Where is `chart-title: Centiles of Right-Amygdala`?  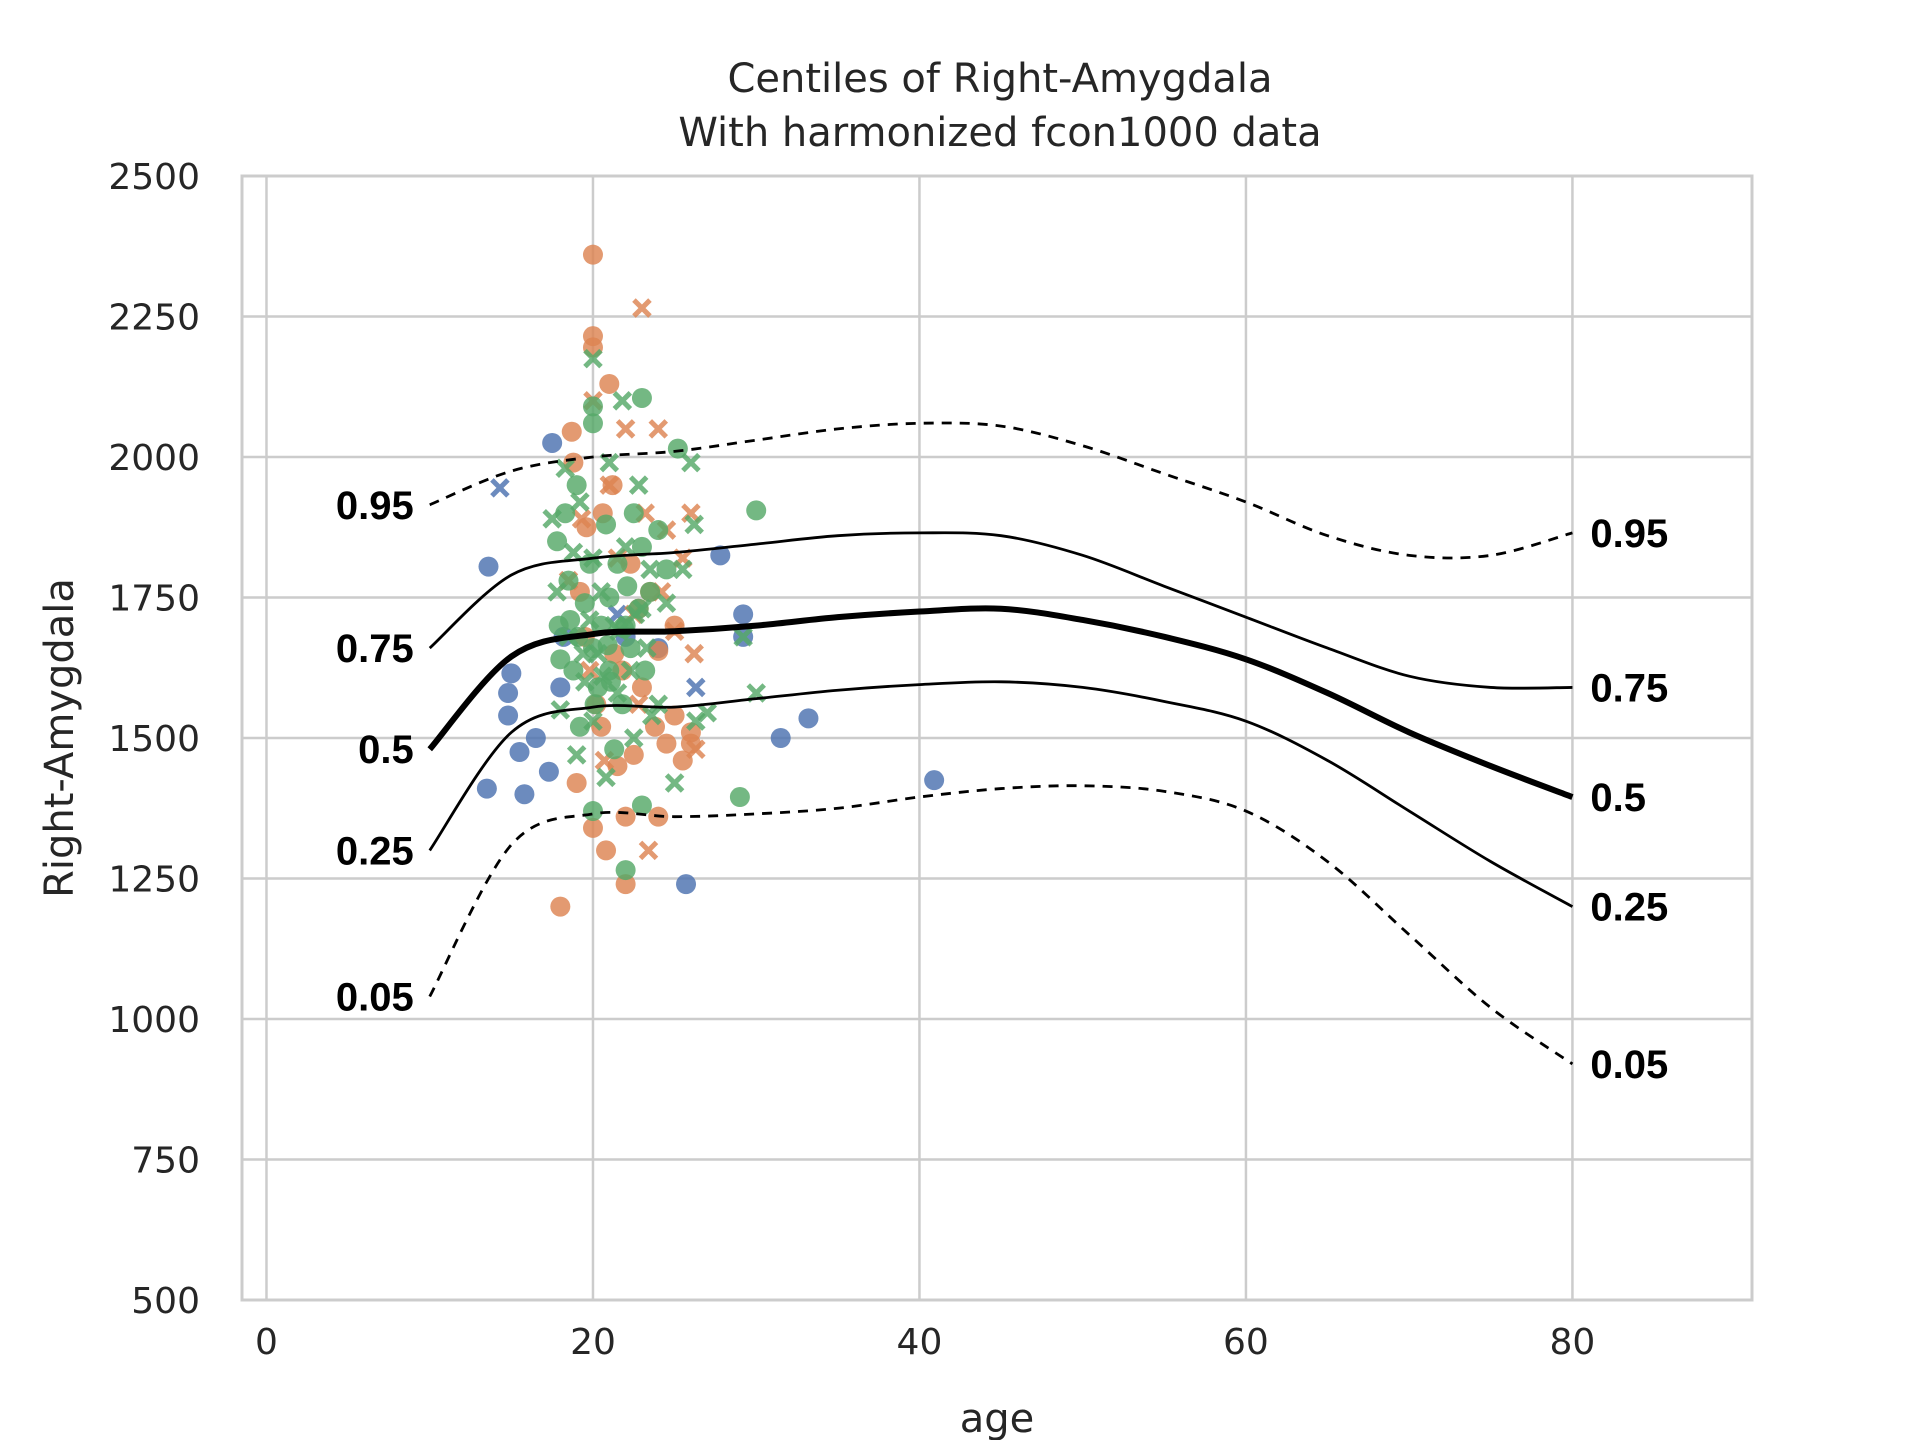 chart-title: Centiles of Right-Amygdala is located at coordinates (999, 79).